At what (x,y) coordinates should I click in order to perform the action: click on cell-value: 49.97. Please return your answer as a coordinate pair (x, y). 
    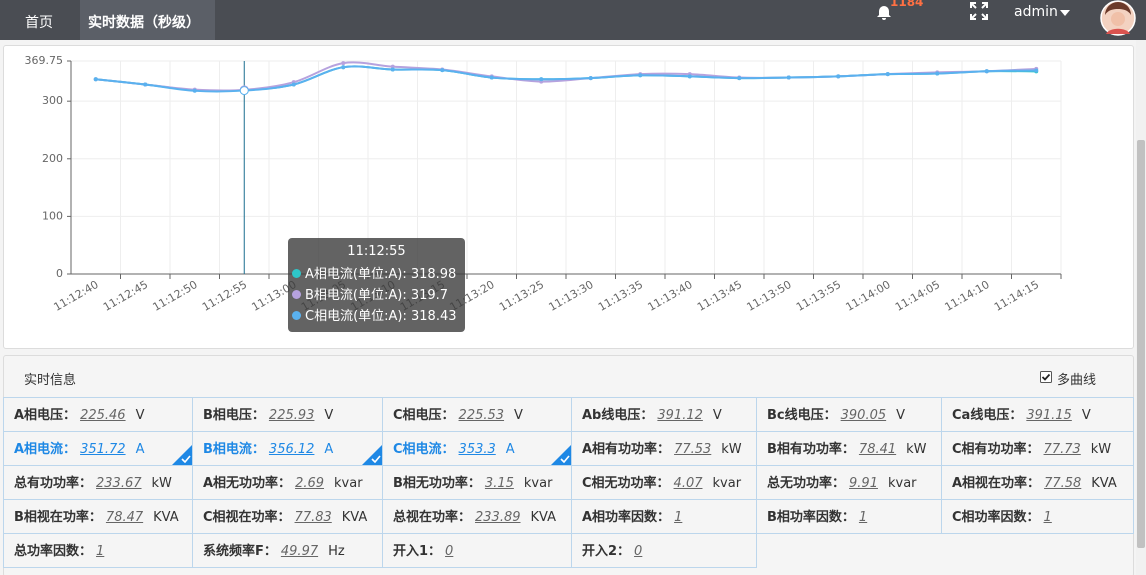
    Looking at the image, I should click on (299, 551).